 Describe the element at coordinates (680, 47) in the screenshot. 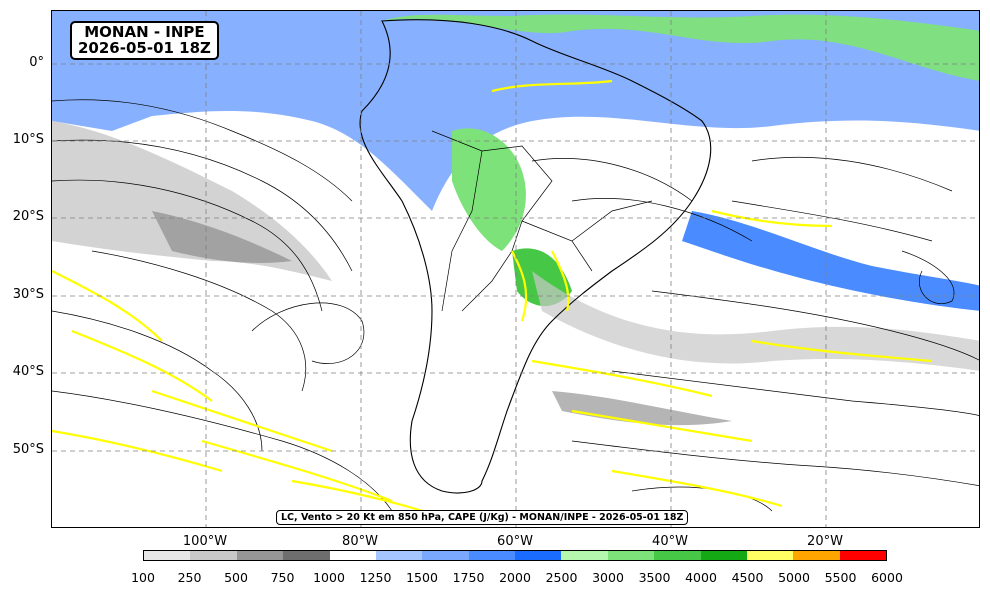

I see `cape-green-north` at that location.